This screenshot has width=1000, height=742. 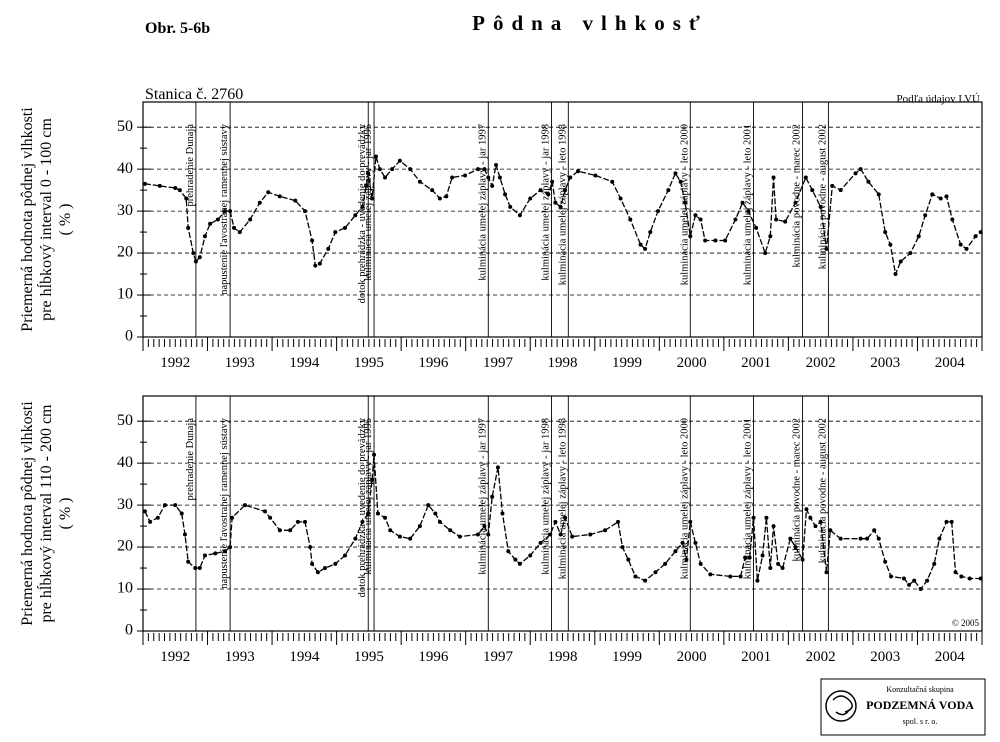 What do you see at coordinates (368, 202) in the screenshot?
I see `event-label: kulminácia umelej záplavy - jar 1995` at bounding box center [368, 202].